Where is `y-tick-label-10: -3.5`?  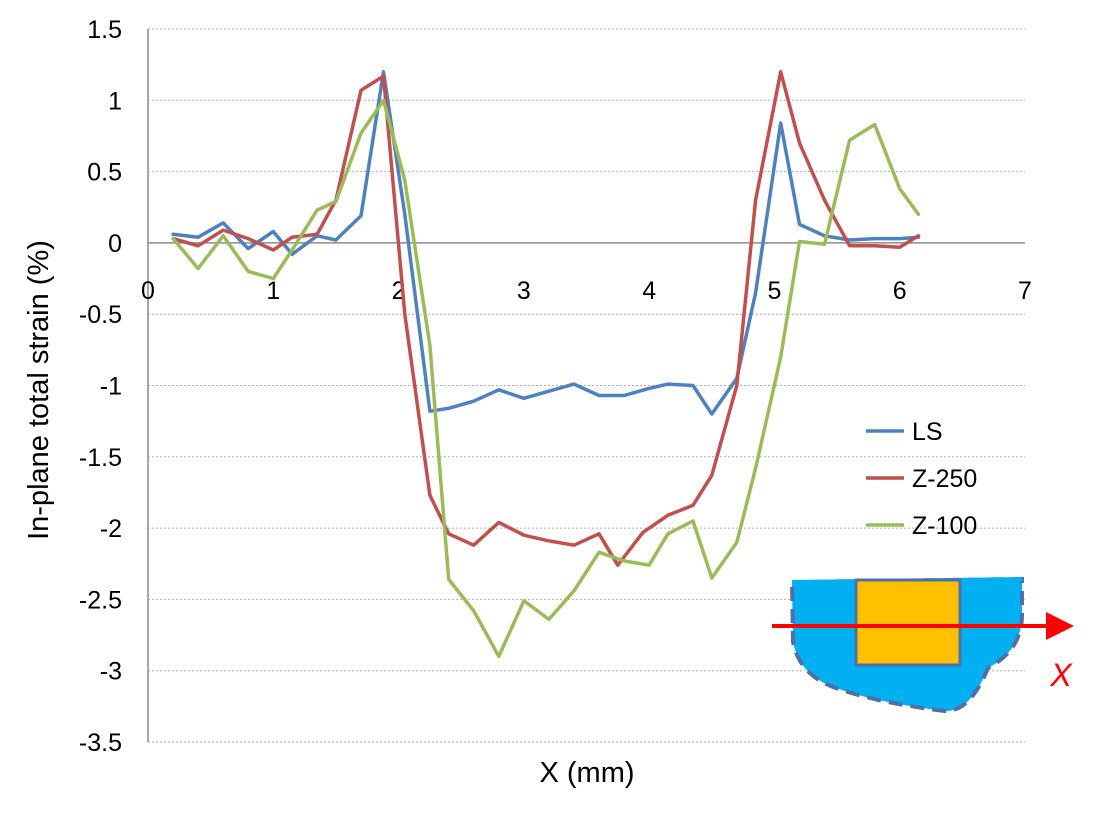 y-tick-label-10: -3.5 is located at coordinates (100, 743).